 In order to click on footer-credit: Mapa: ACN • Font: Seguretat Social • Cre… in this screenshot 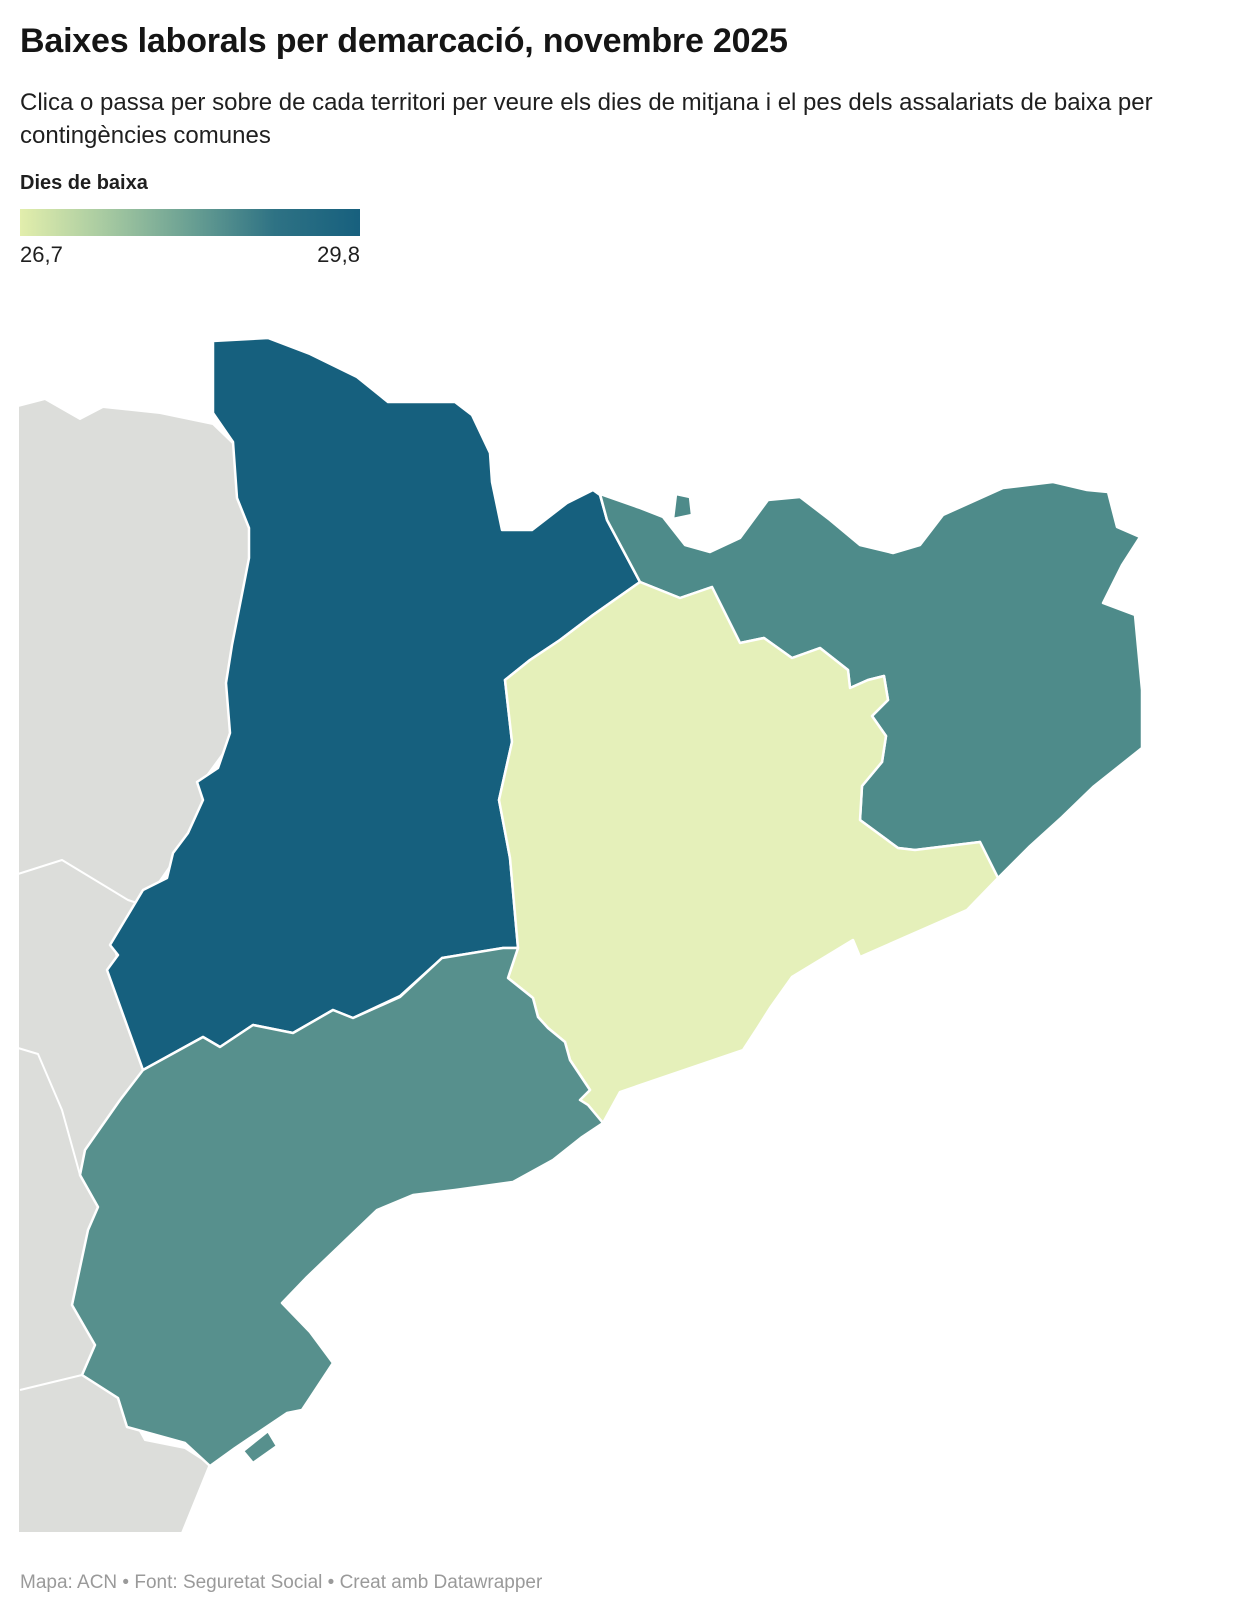, I will do `click(281, 1582)`.